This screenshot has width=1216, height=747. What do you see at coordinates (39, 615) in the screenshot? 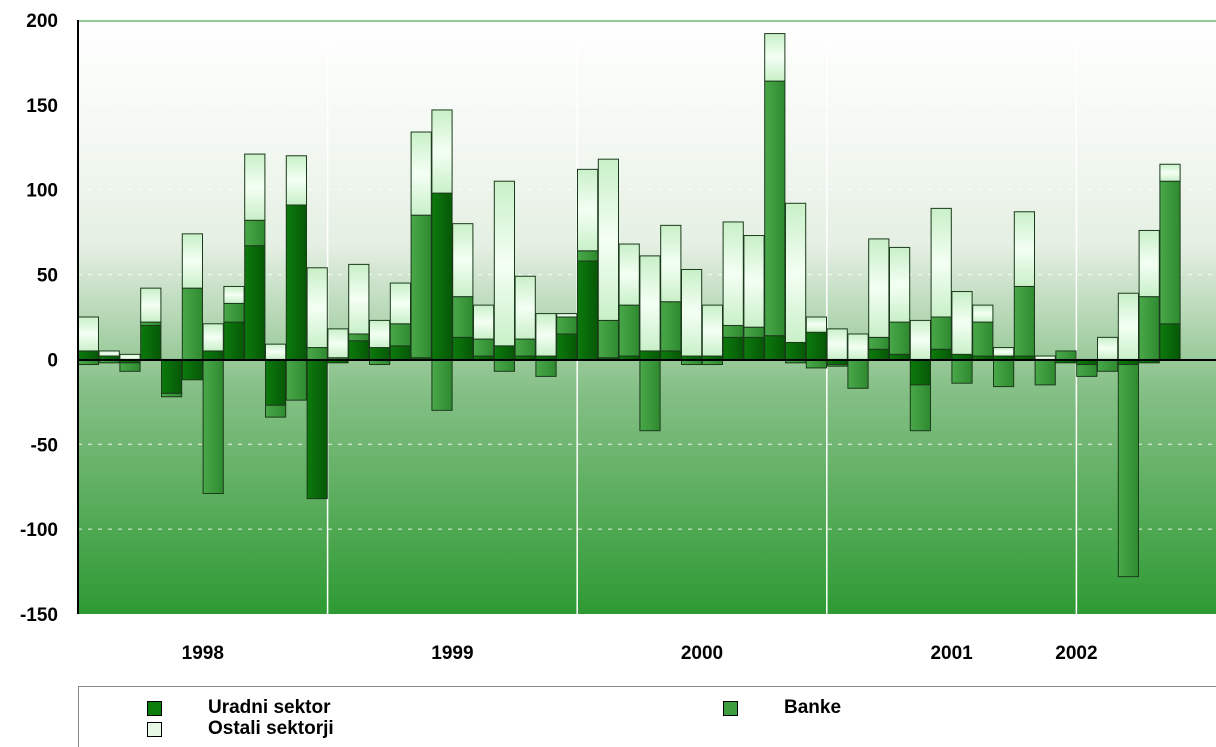
I see `y-tick-label: -150` at bounding box center [39, 615].